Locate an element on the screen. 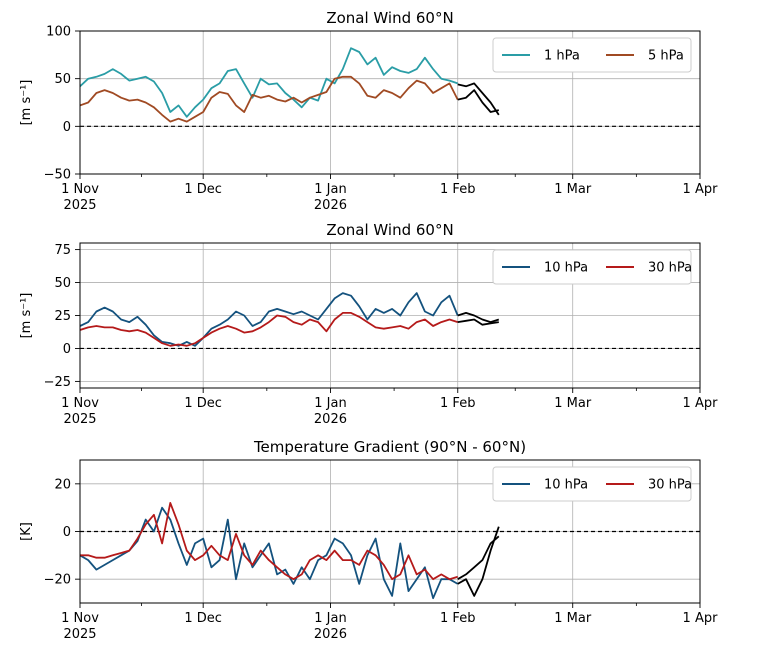 This screenshot has height=648, width=772. y-tick-label: 75 is located at coordinates (62, 250).